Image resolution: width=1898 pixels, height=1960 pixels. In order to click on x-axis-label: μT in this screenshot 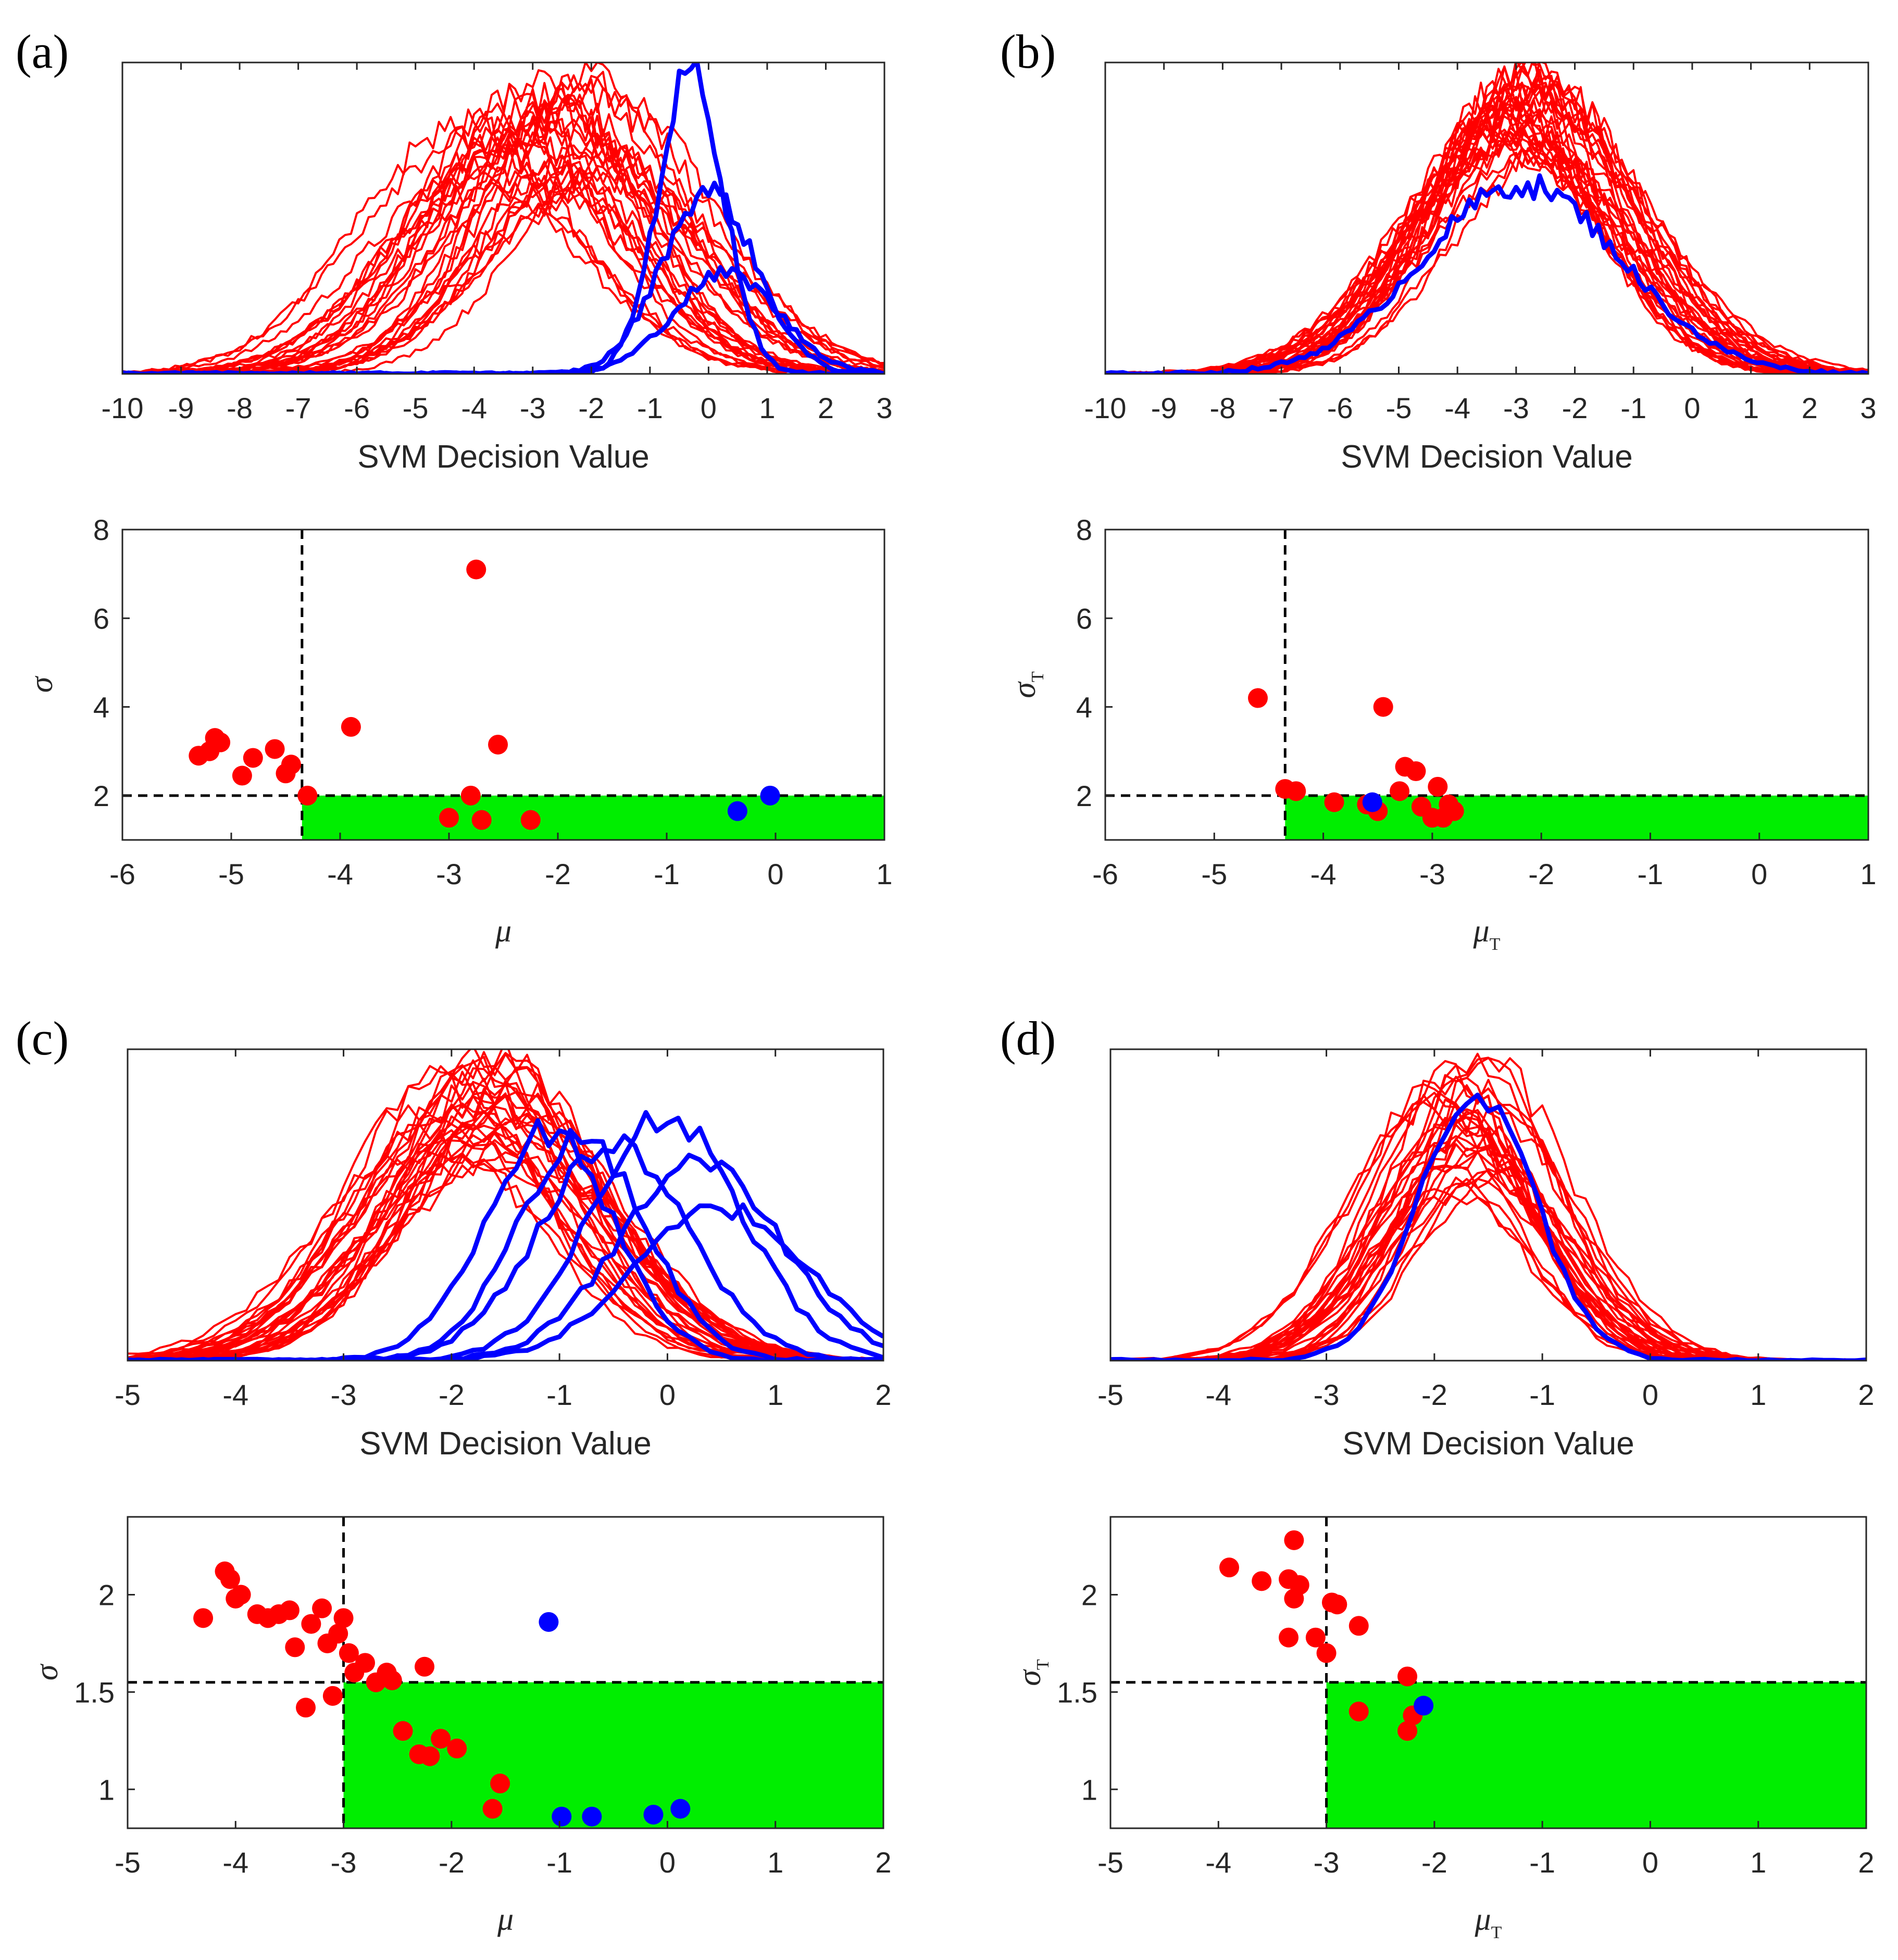, I will do `click(1487, 934)`.